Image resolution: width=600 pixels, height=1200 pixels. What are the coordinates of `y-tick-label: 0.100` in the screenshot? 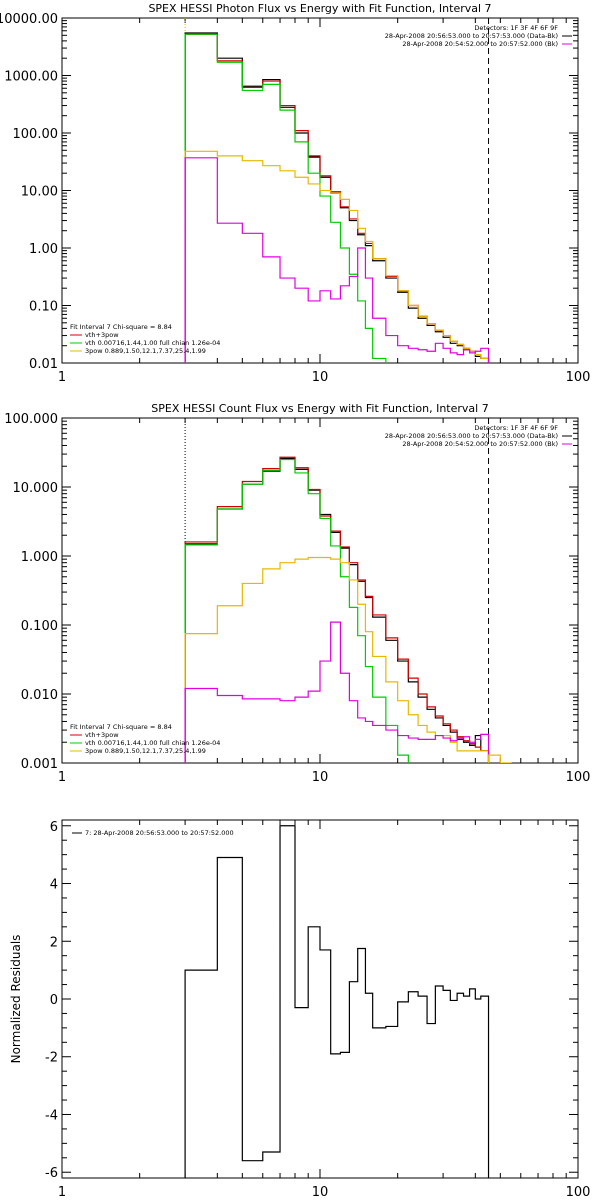 It's located at (39, 626).